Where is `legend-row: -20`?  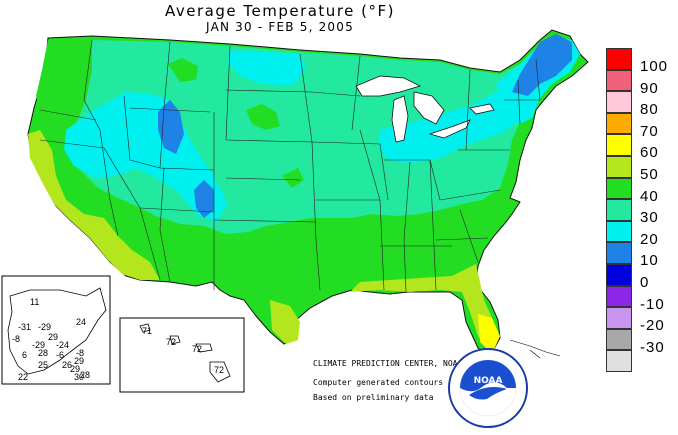
legend-row: -20 is located at coordinates (641, 320).